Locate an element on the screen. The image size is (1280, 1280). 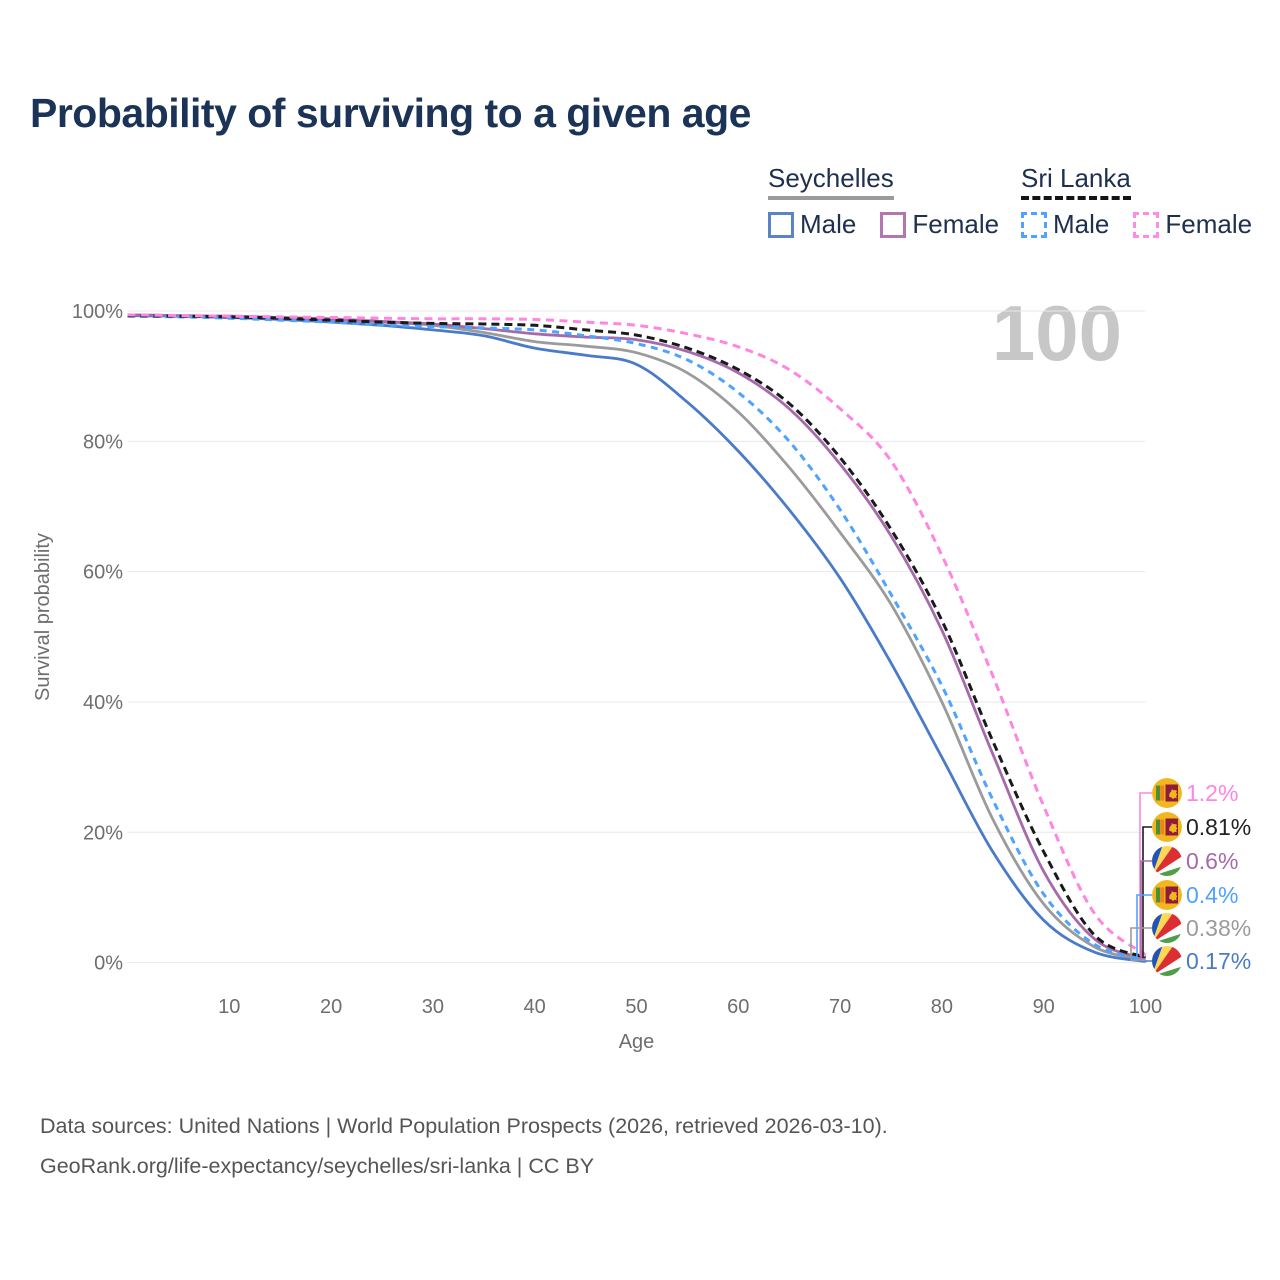
end-label-value: 0.4% is located at coordinates (1212, 895).